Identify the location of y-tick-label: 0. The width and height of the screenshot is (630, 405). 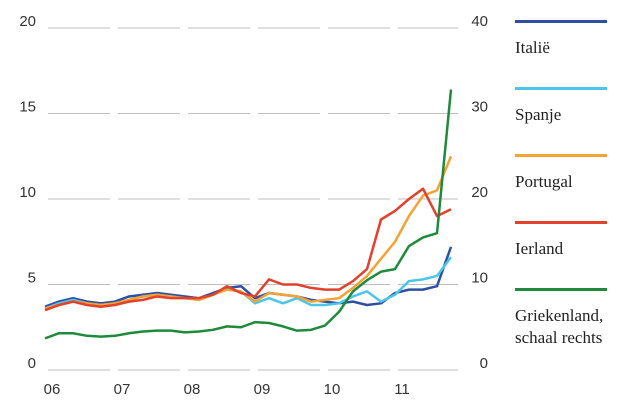
(32, 363).